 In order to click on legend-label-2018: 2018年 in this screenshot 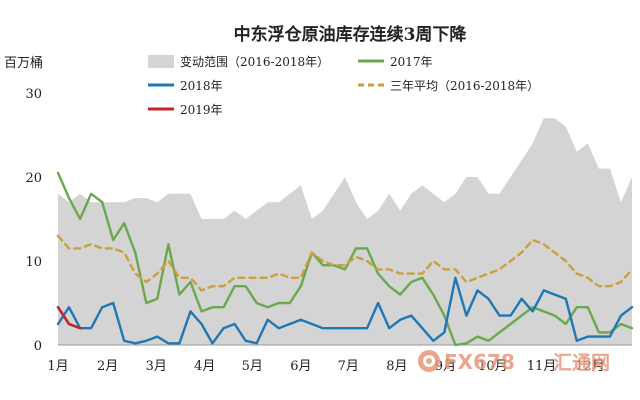, I will do `click(201, 86)`.